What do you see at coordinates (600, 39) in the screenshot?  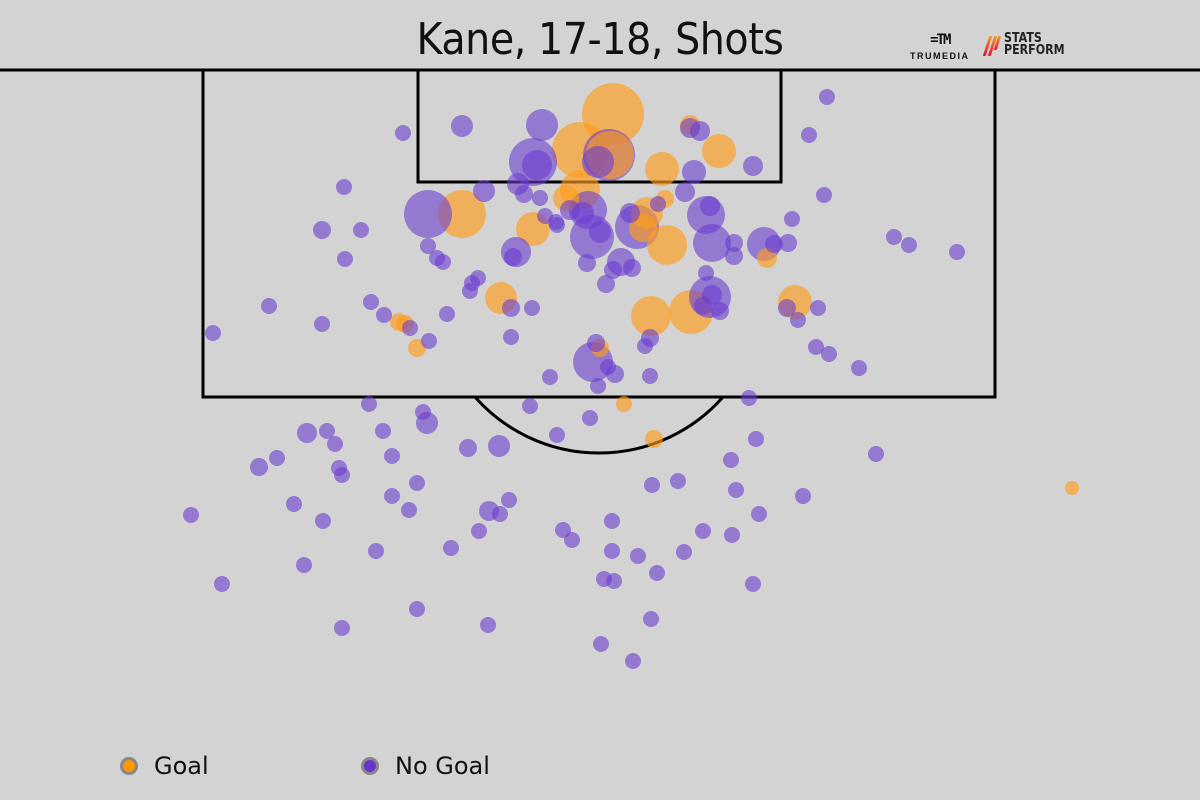 I see `chart-title: Kane, 17-18, Shots` at bounding box center [600, 39].